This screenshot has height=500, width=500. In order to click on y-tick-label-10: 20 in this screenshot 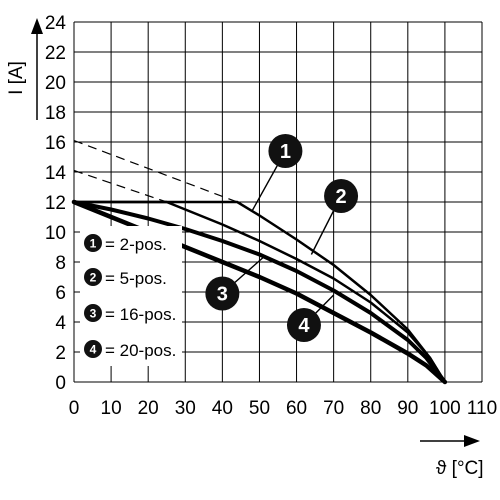, I will do `click(55, 83)`.